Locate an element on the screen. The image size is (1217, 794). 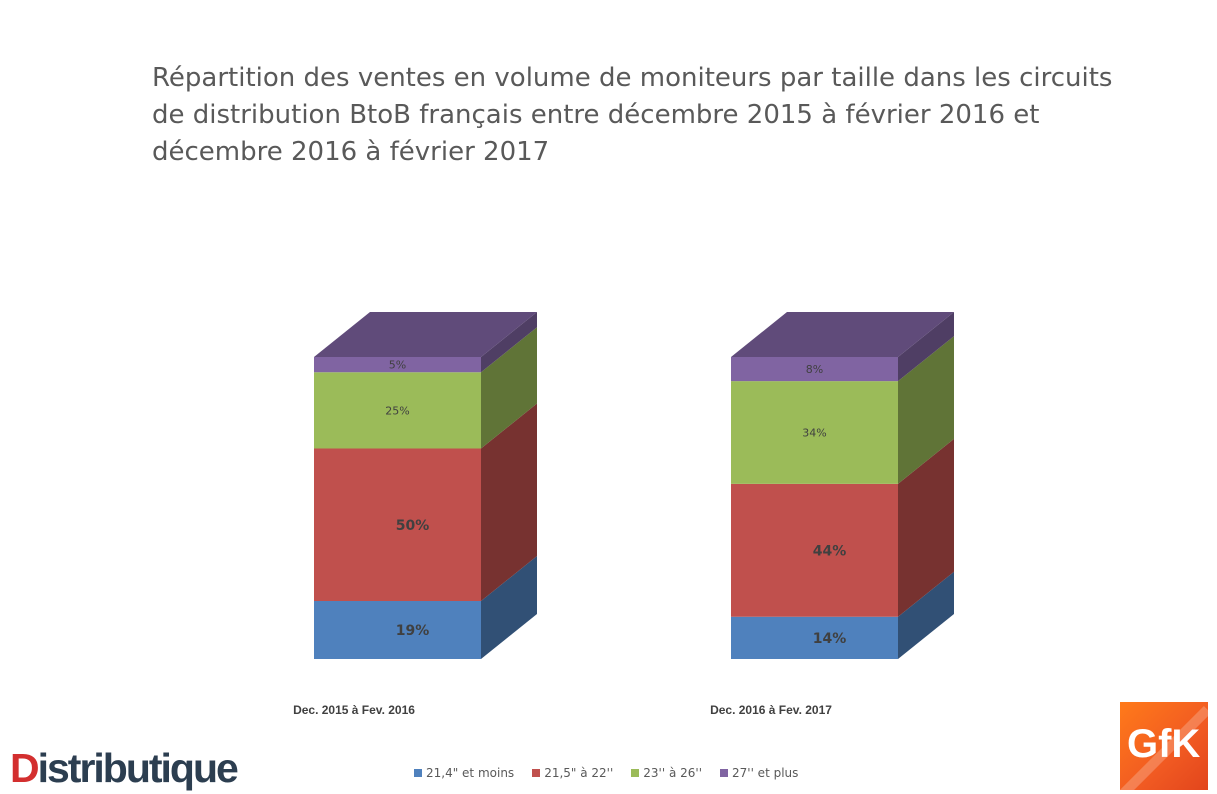
legend-item: 21,5" à 22'' is located at coordinates (572, 773).